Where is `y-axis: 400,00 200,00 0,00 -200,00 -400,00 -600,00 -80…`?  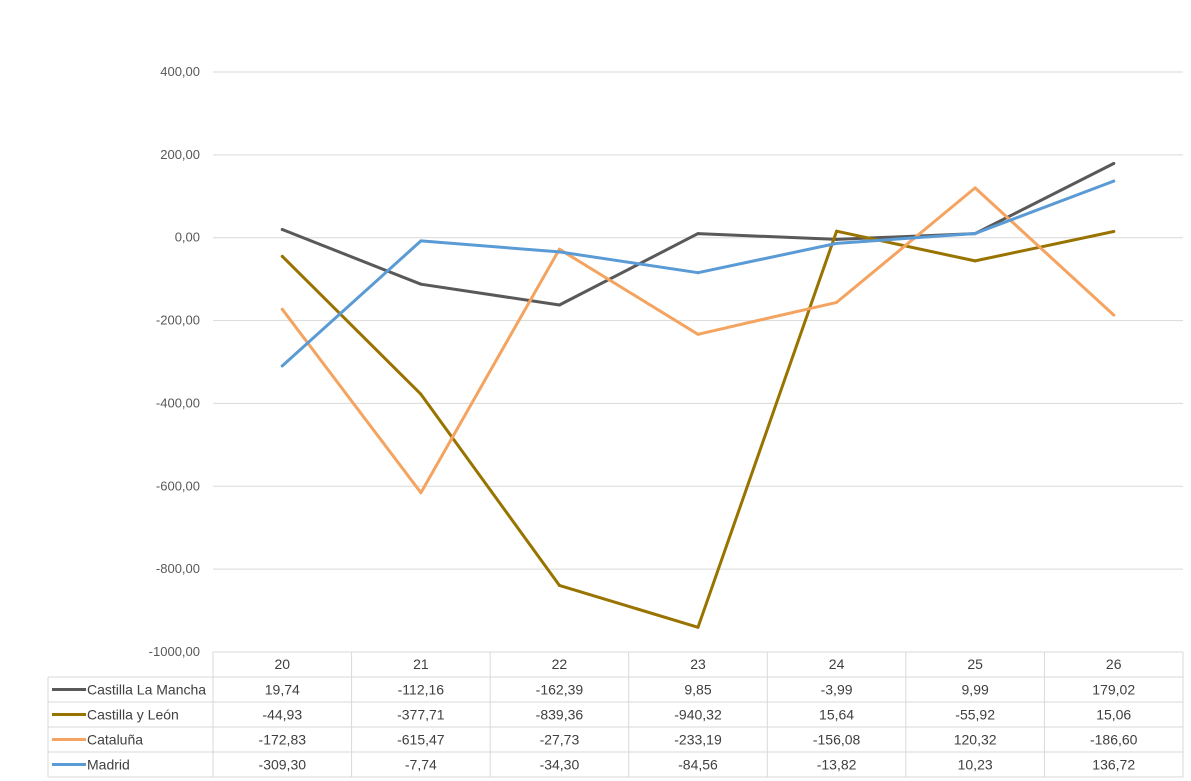 y-axis: 400,00 200,00 0,00 -200,00 -400,00 -600,00 -80… is located at coordinates (174, 361).